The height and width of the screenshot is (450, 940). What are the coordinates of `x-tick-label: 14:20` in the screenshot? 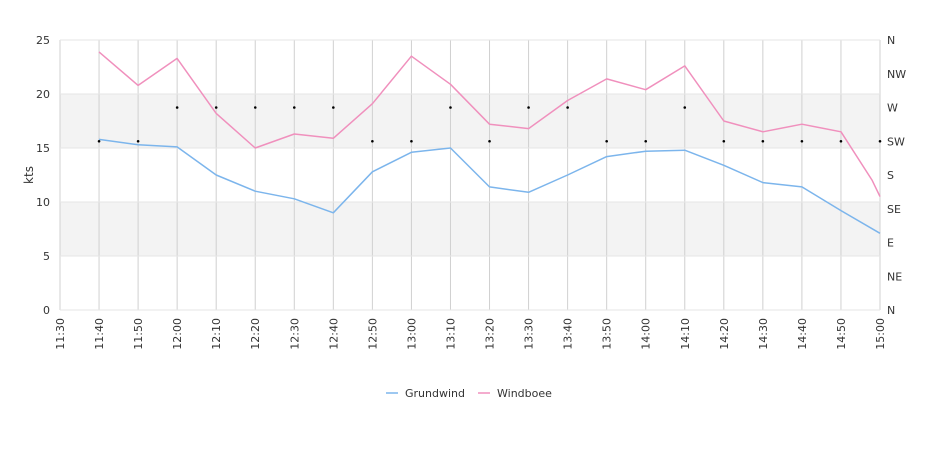 It's located at (724, 334).